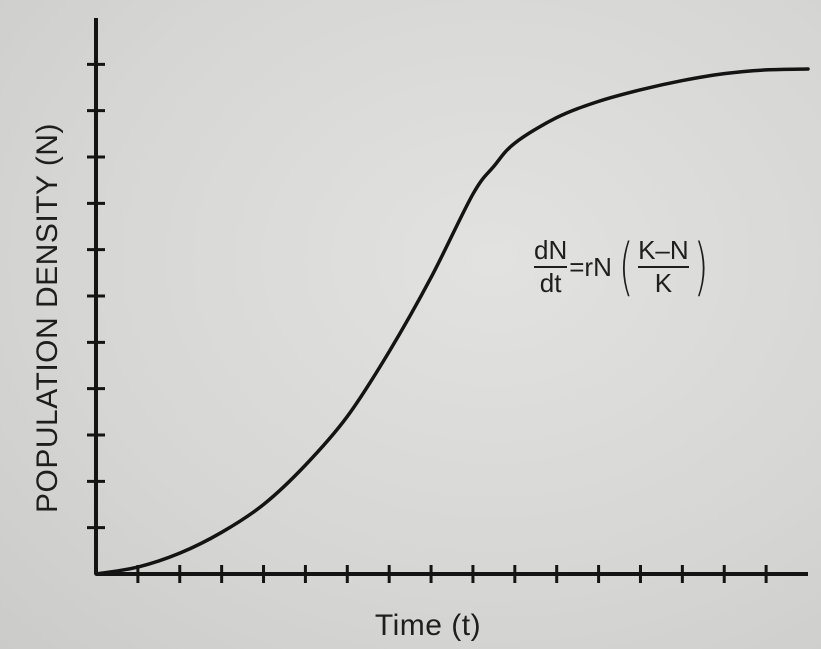 The image size is (821, 649). I want to click on logistic-equation-annotation: dN dt =rN ( K–N K ), so click(623, 267).